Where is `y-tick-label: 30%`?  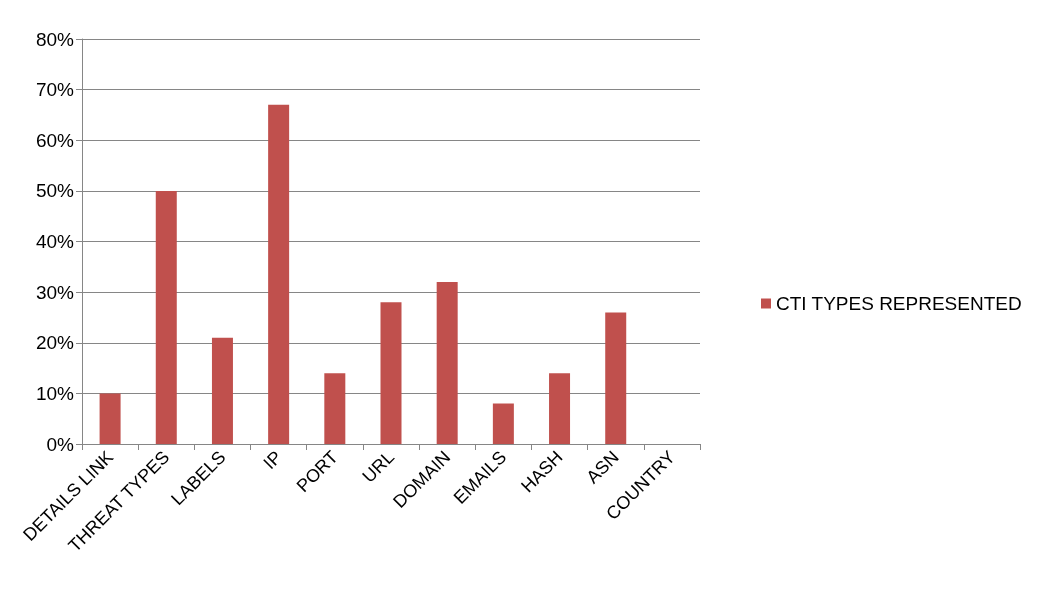
y-tick-label: 30% is located at coordinates (55, 292).